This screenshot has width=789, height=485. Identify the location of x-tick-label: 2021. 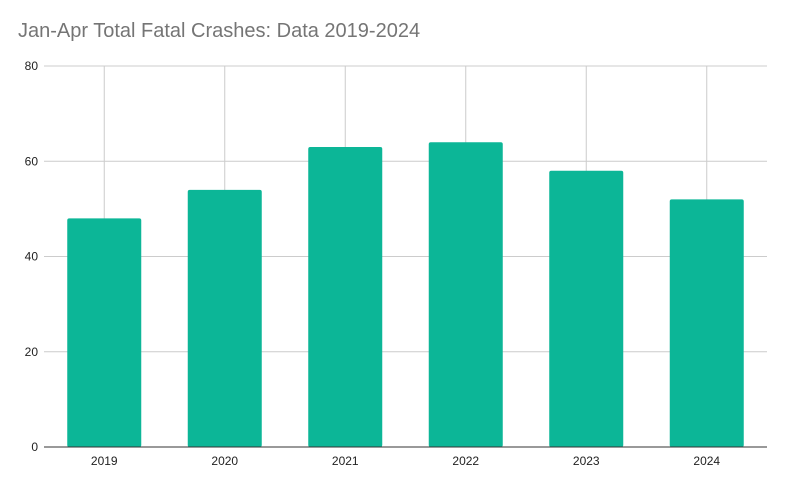
(345, 461).